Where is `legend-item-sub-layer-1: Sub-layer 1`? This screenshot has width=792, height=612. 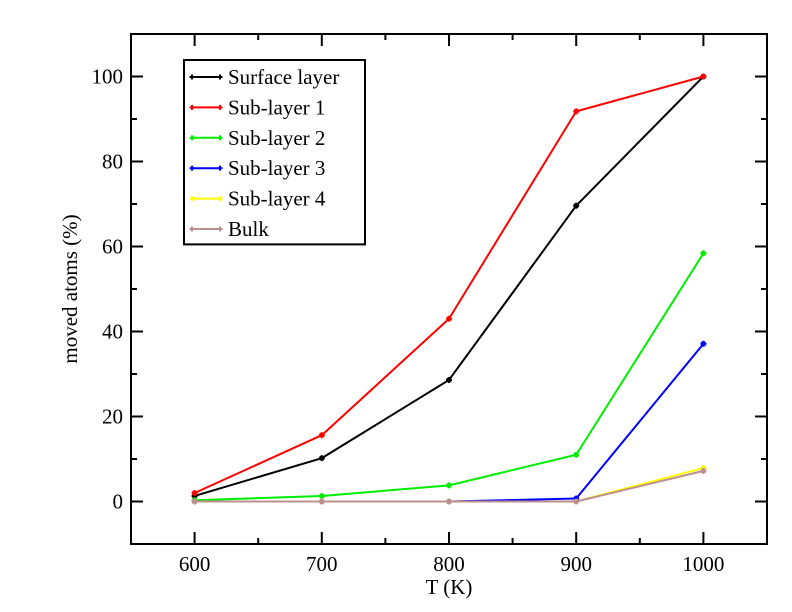
legend-item-sub-layer-1: Sub-layer 1 is located at coordinates (257, 107).